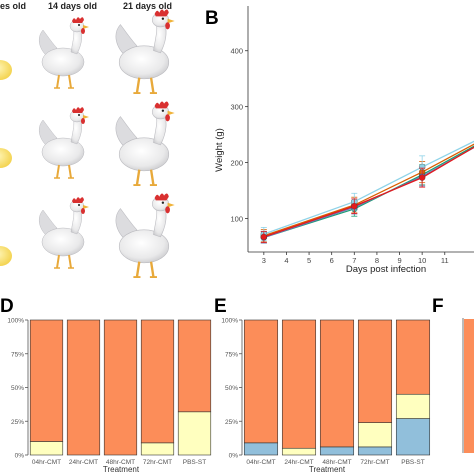 The width and height of the screenshot is (474, 474). What do you see at coordinates (377, 260) in the screenshot?
I see `weight-x-tick-label: 8` at bounding box center [377, 260].